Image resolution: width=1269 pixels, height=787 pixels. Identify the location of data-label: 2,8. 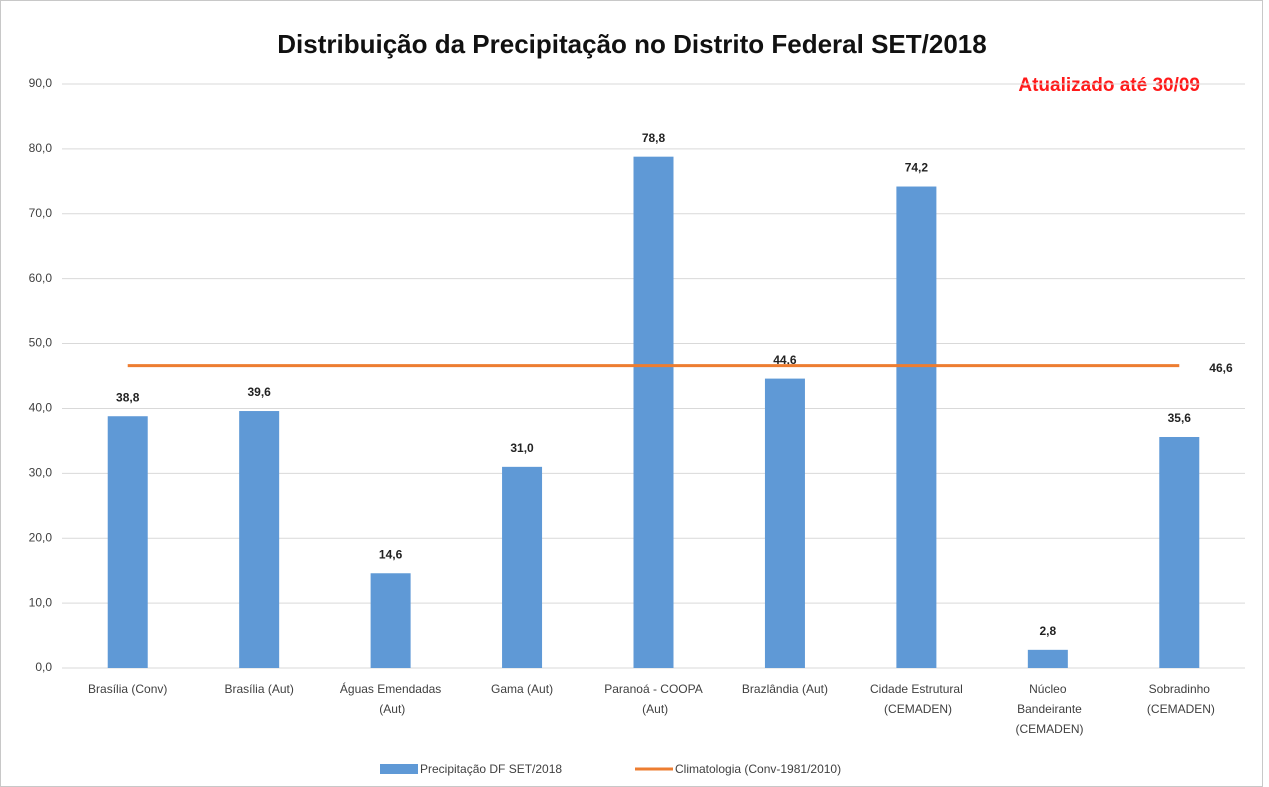
(1047, 631).